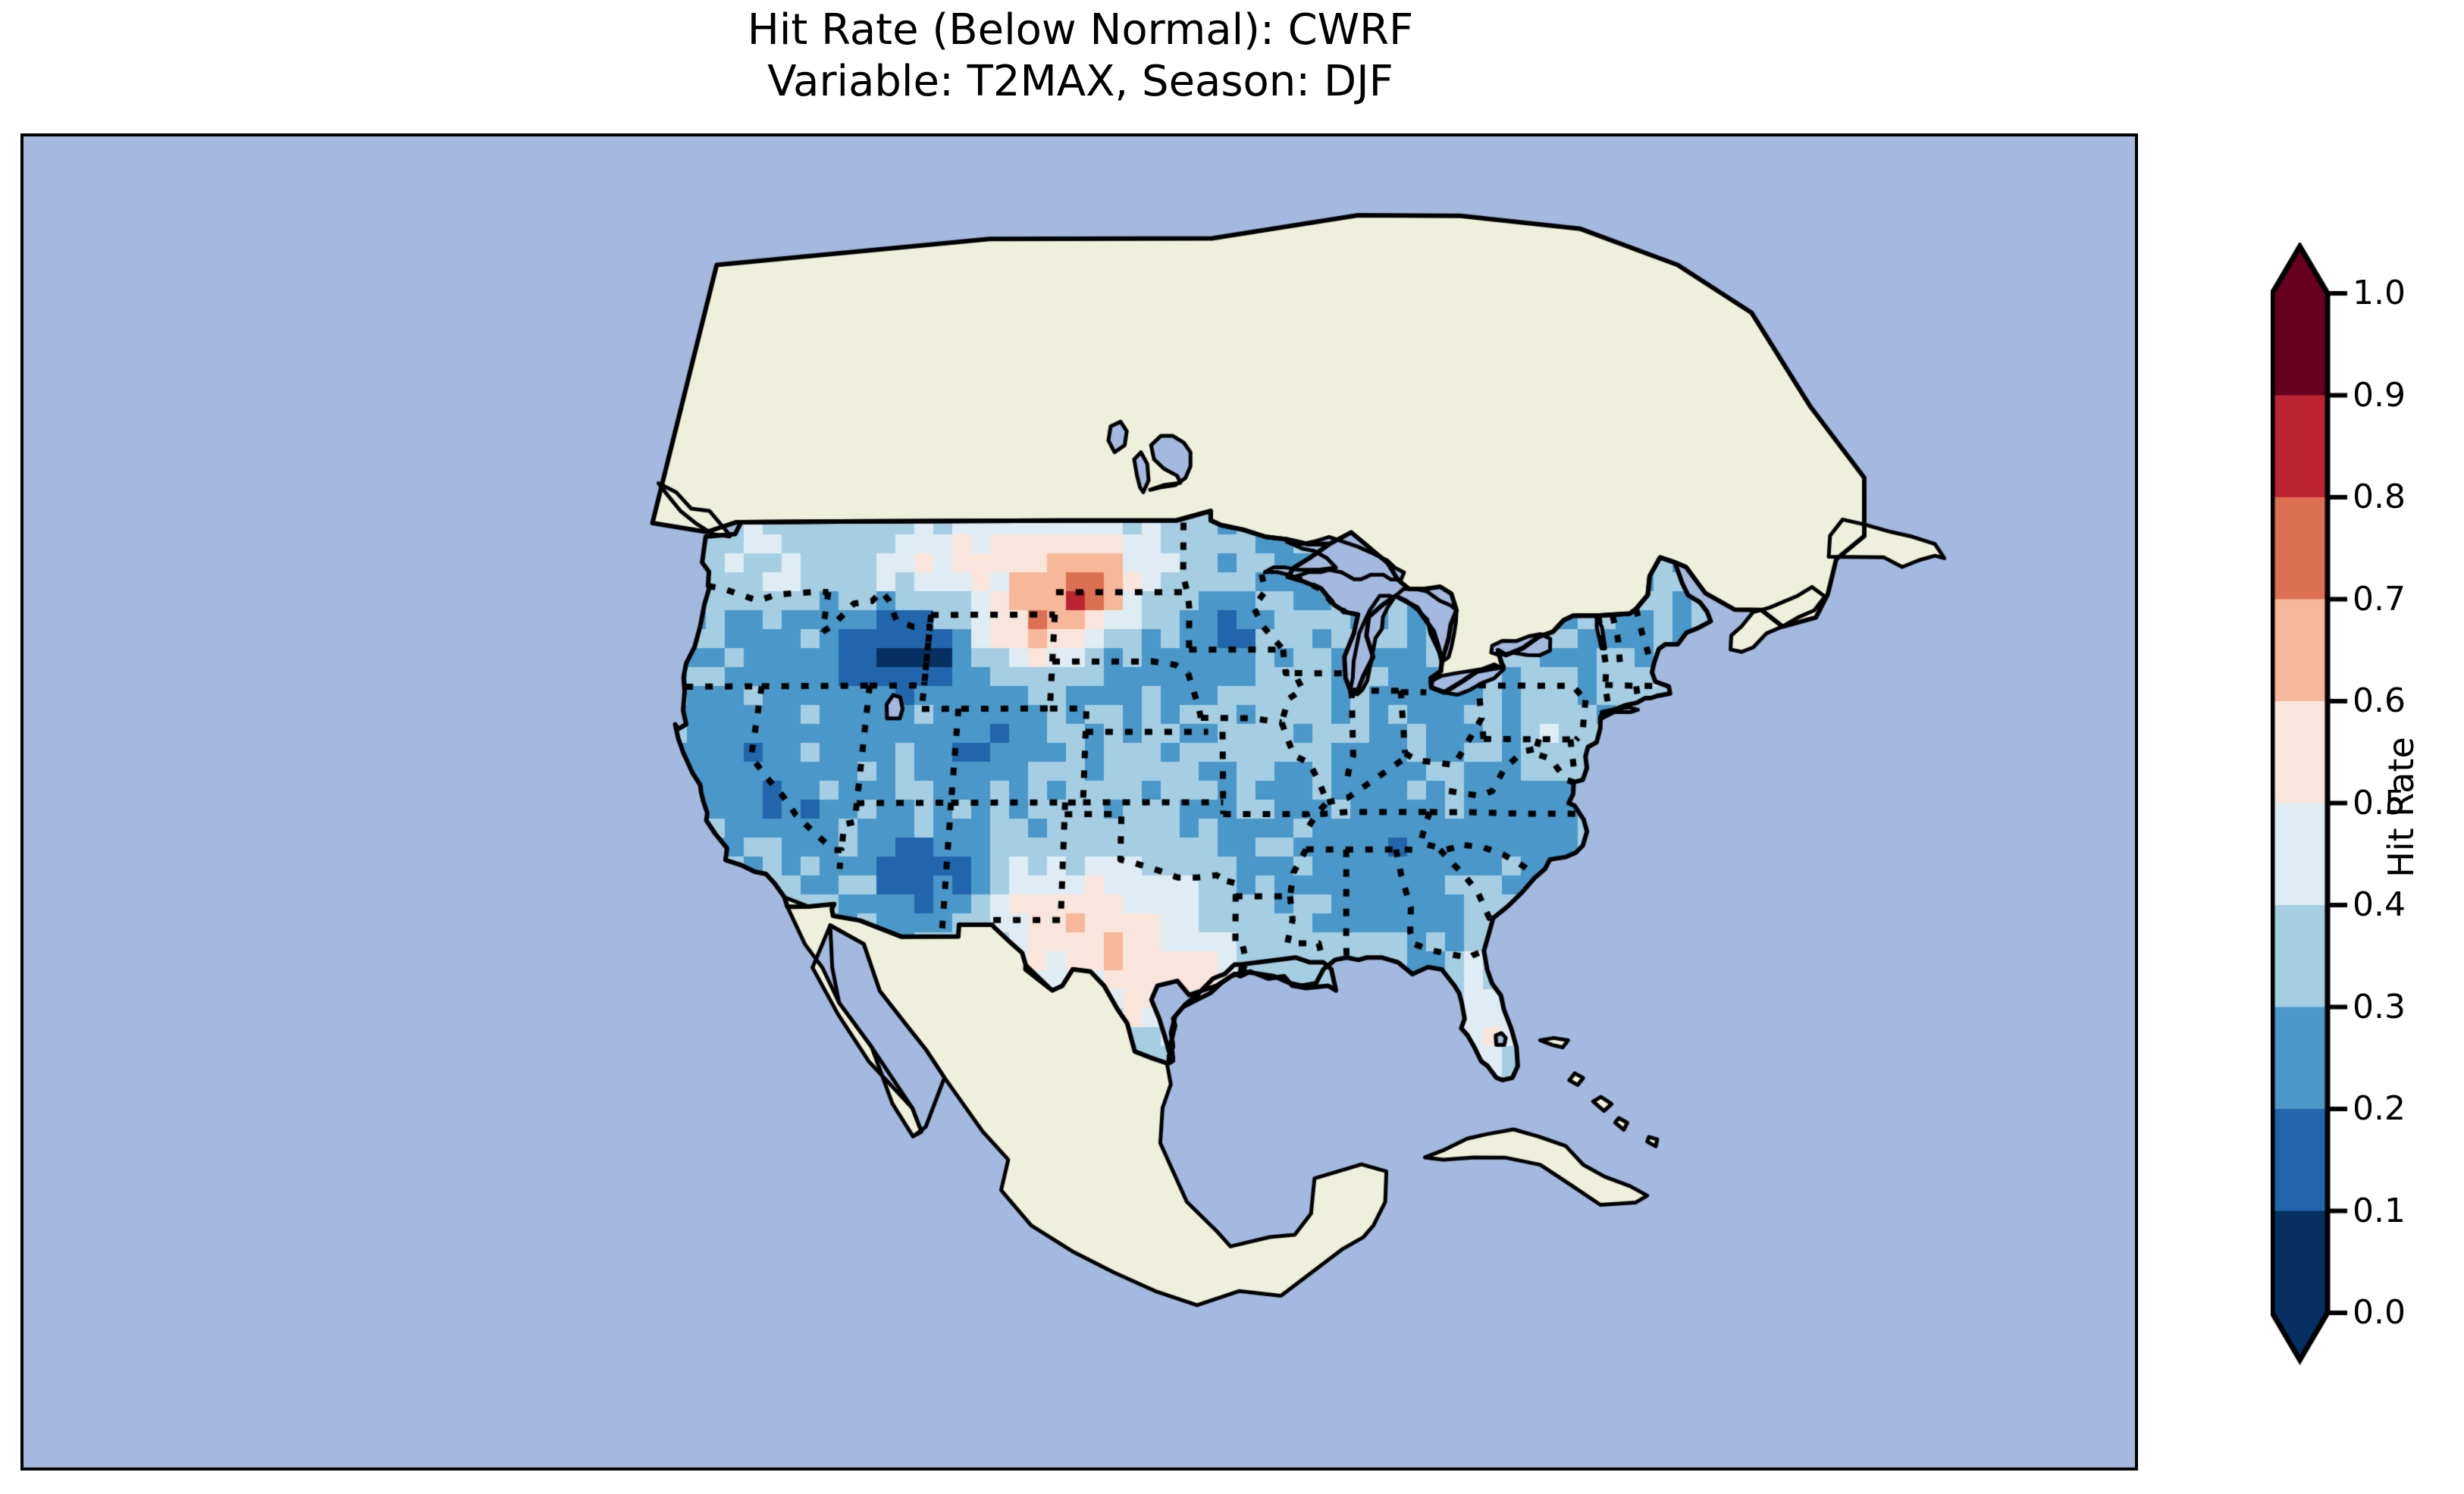 This screenshot has height=1494, width=2464. I want to click on colorbar-tick-label: 0.0, so click(2380, 1312).